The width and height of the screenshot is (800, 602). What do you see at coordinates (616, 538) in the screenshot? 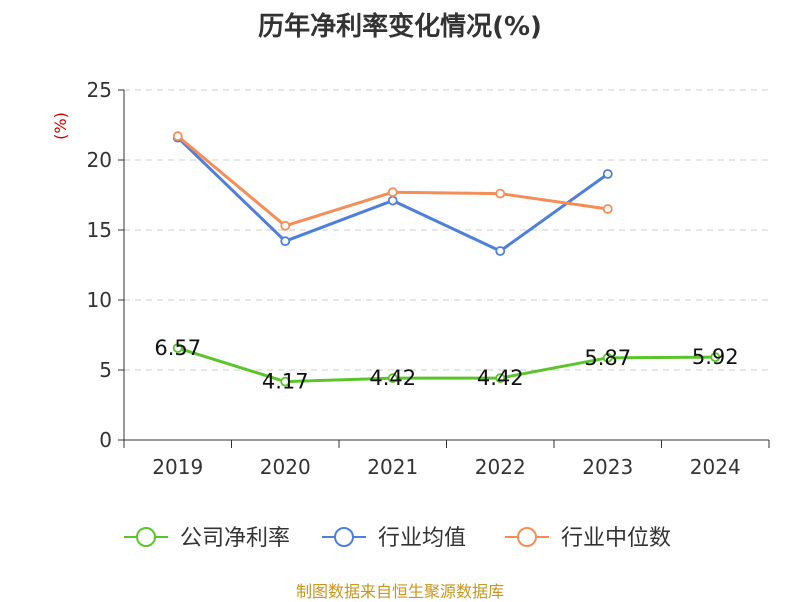
I see `legend-label: 行业中位数` at bounding box center [616, 538].